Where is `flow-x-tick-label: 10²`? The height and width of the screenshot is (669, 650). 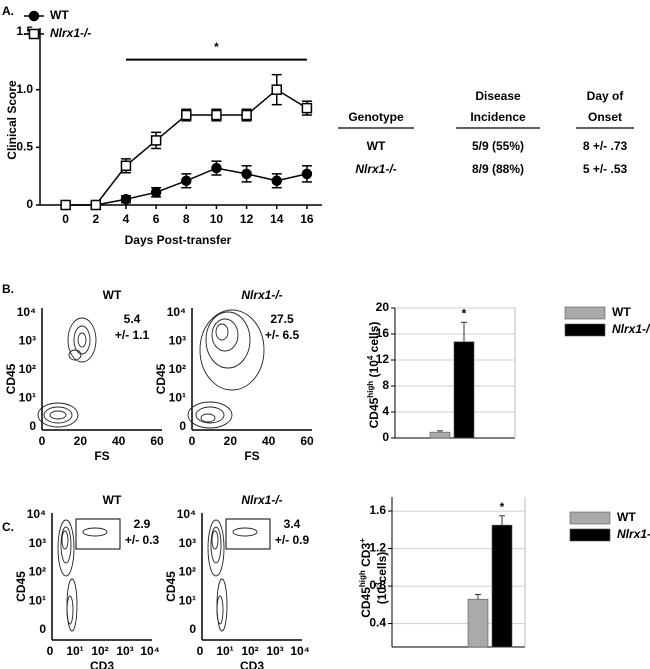 flow-x-tick-label: 10² is located at coordinates (99, 651).